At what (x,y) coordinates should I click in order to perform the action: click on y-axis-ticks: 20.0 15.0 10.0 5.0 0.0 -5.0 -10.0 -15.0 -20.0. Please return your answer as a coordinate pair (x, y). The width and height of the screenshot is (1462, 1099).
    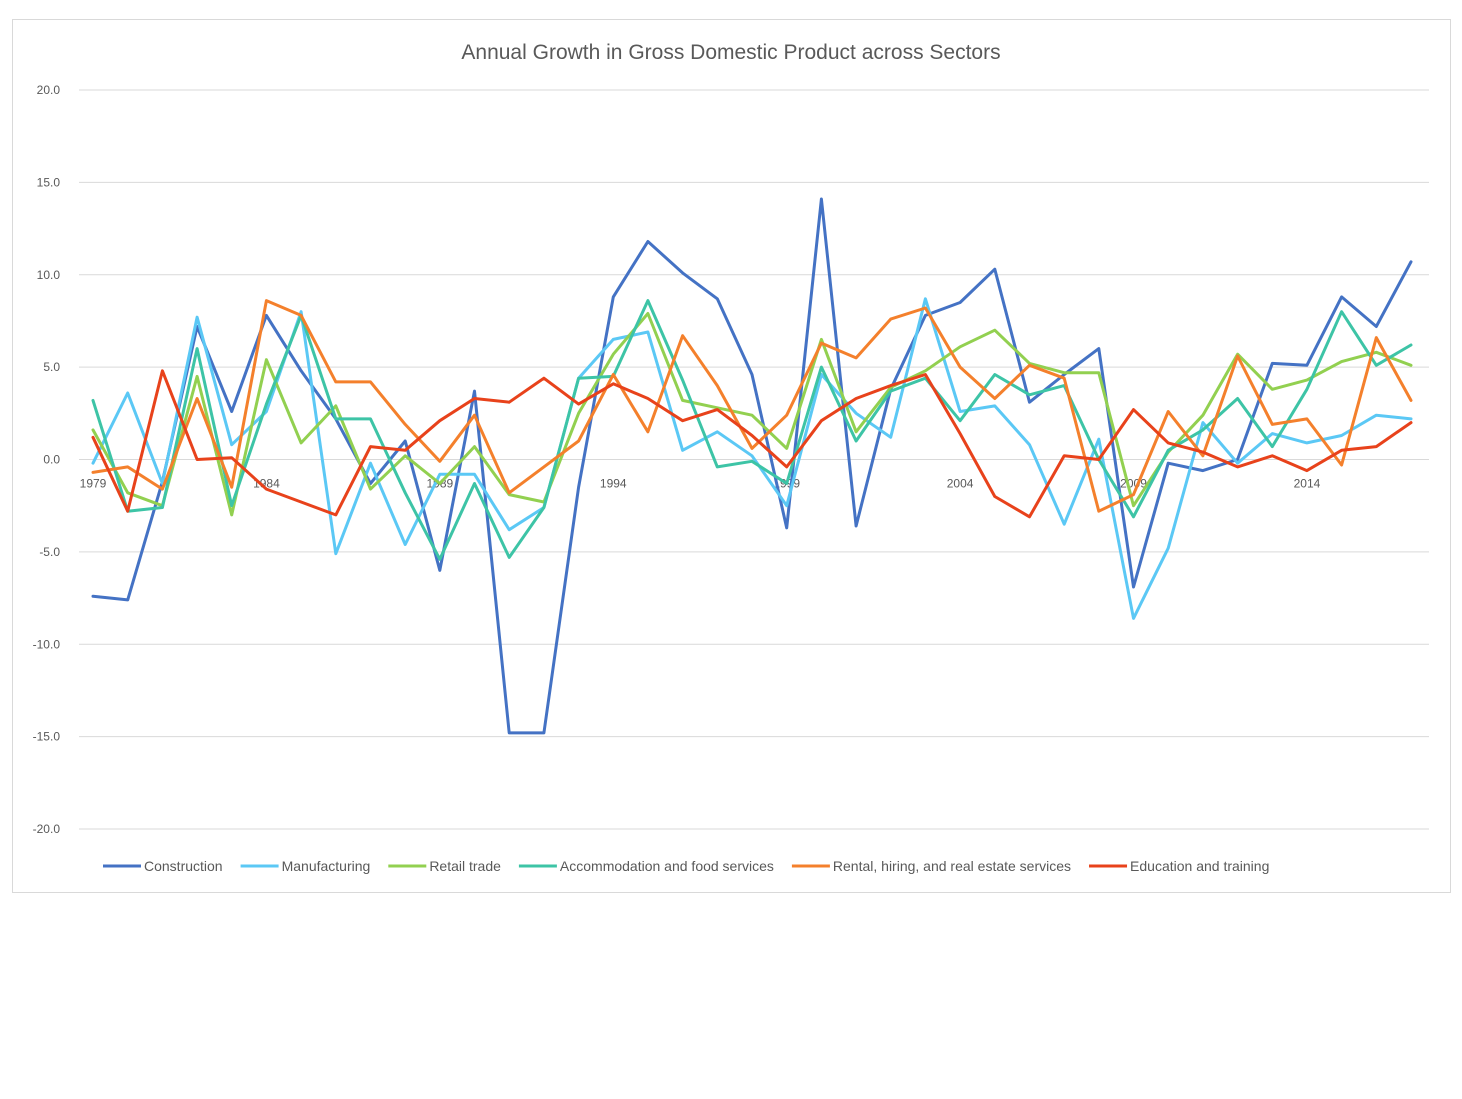
    Looking at the image, I should click on (47, 459).